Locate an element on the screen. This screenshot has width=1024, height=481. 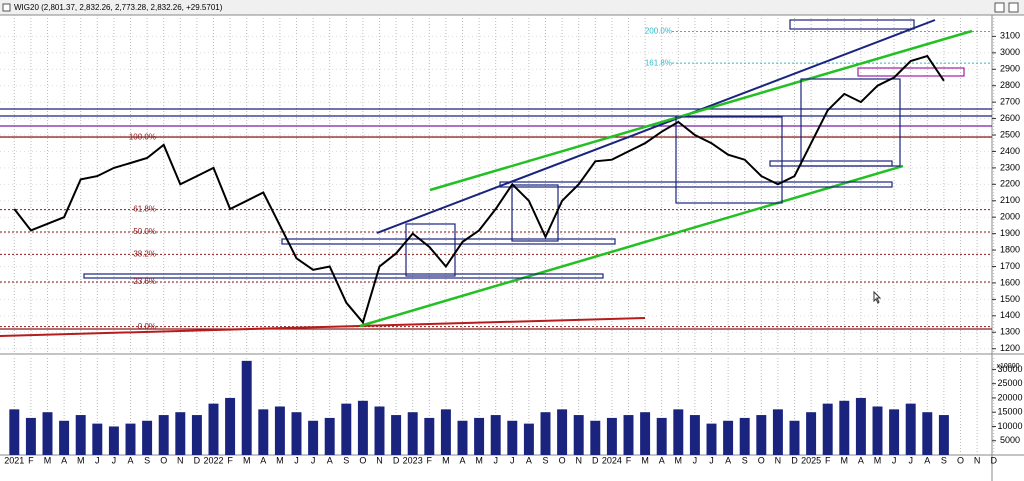
y-tick-label: 1800 is located at coordinates (1010, 249).